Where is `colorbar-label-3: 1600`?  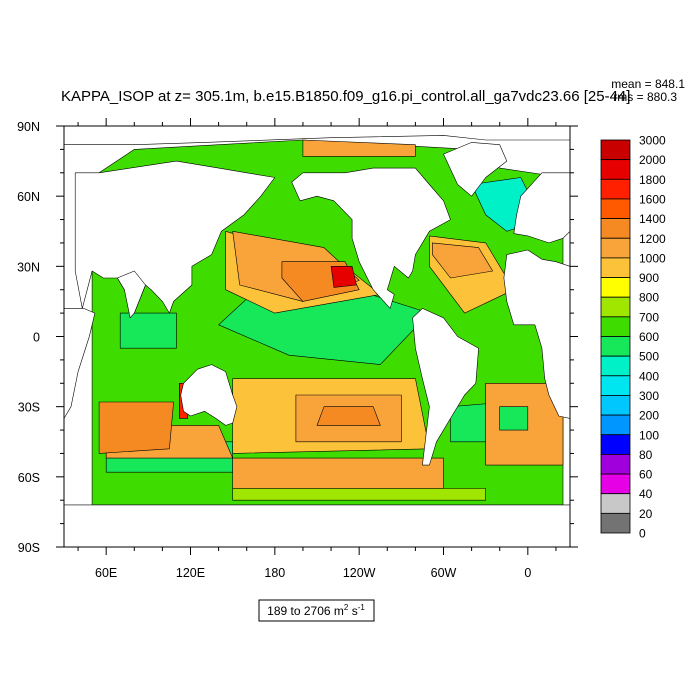
colorbar-label-3: 1600 is located at coordinates (652, 199).